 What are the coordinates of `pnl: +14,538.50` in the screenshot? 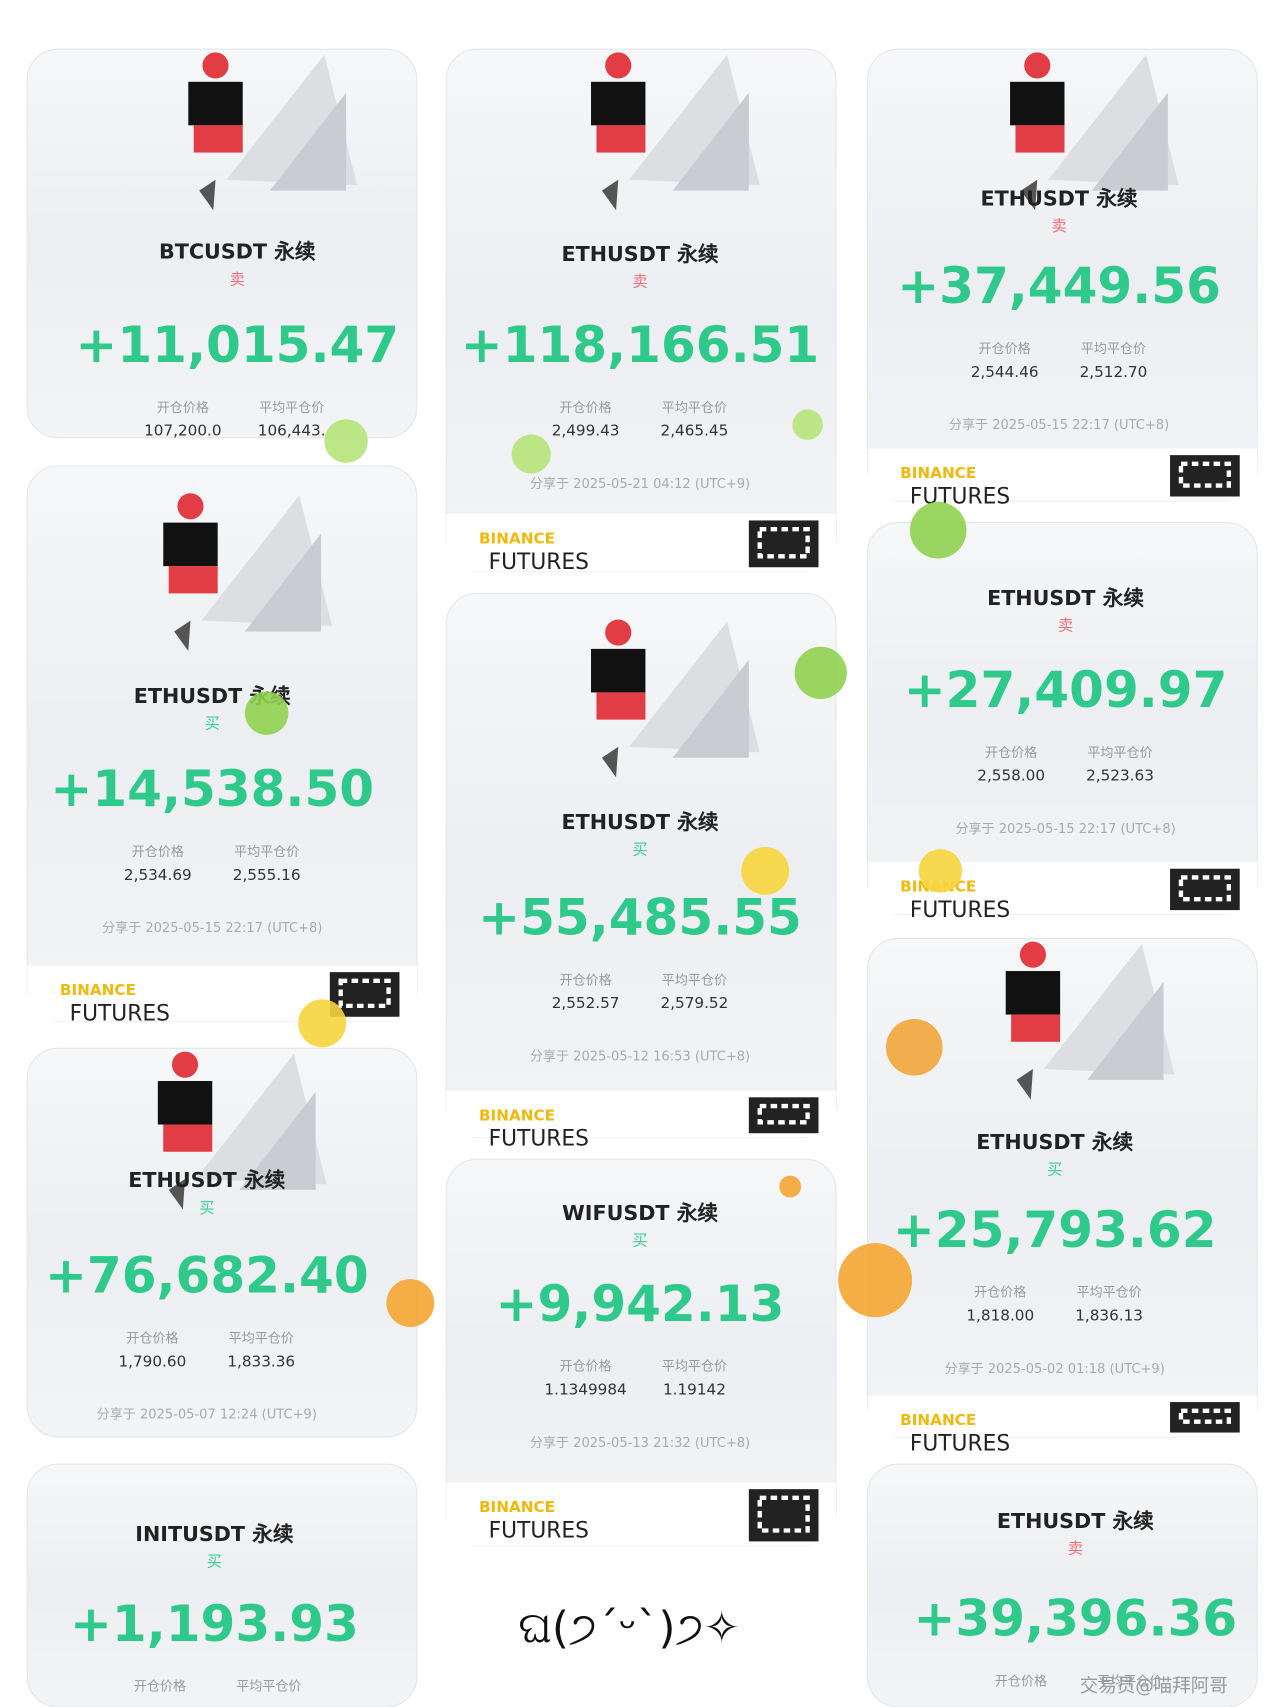 It's located at (212, 789).